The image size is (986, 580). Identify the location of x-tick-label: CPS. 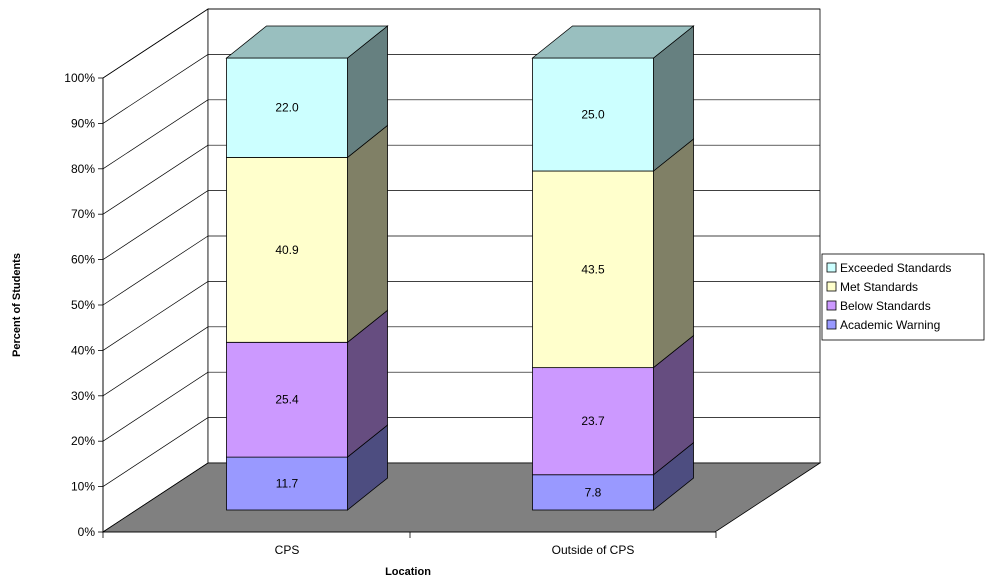
(287, 550).